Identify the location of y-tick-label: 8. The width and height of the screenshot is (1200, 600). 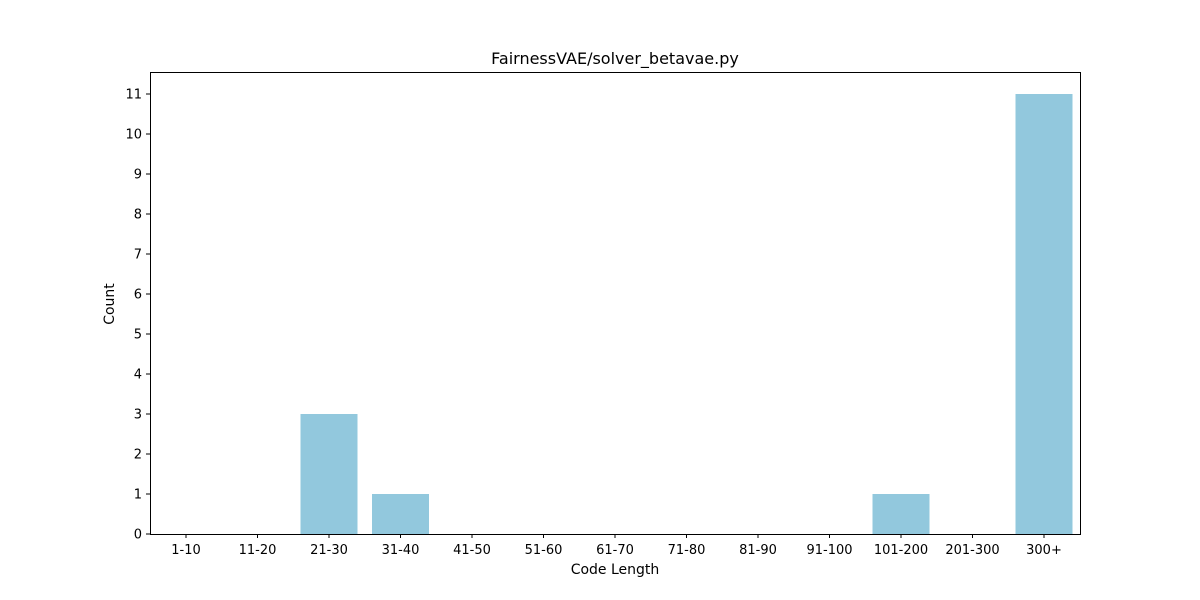
(138, 215).